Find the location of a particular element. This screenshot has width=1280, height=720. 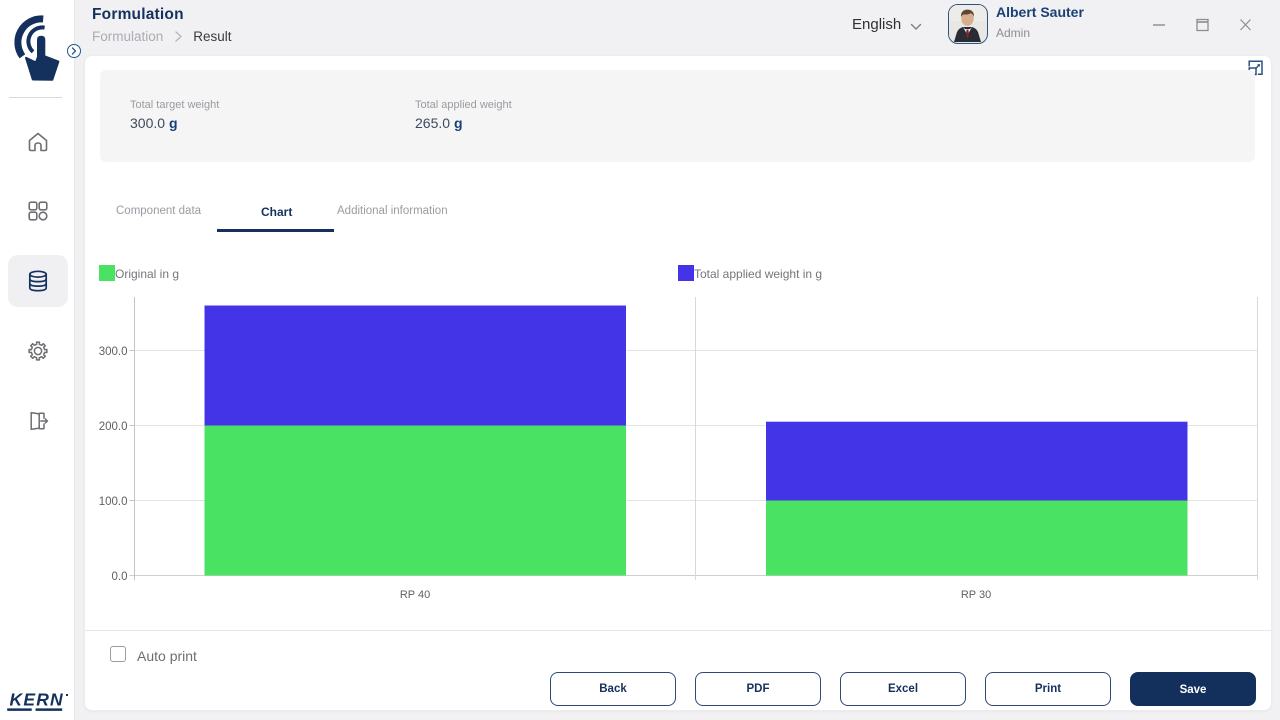

svg-text: KERN is located at coordinates (37, 700).